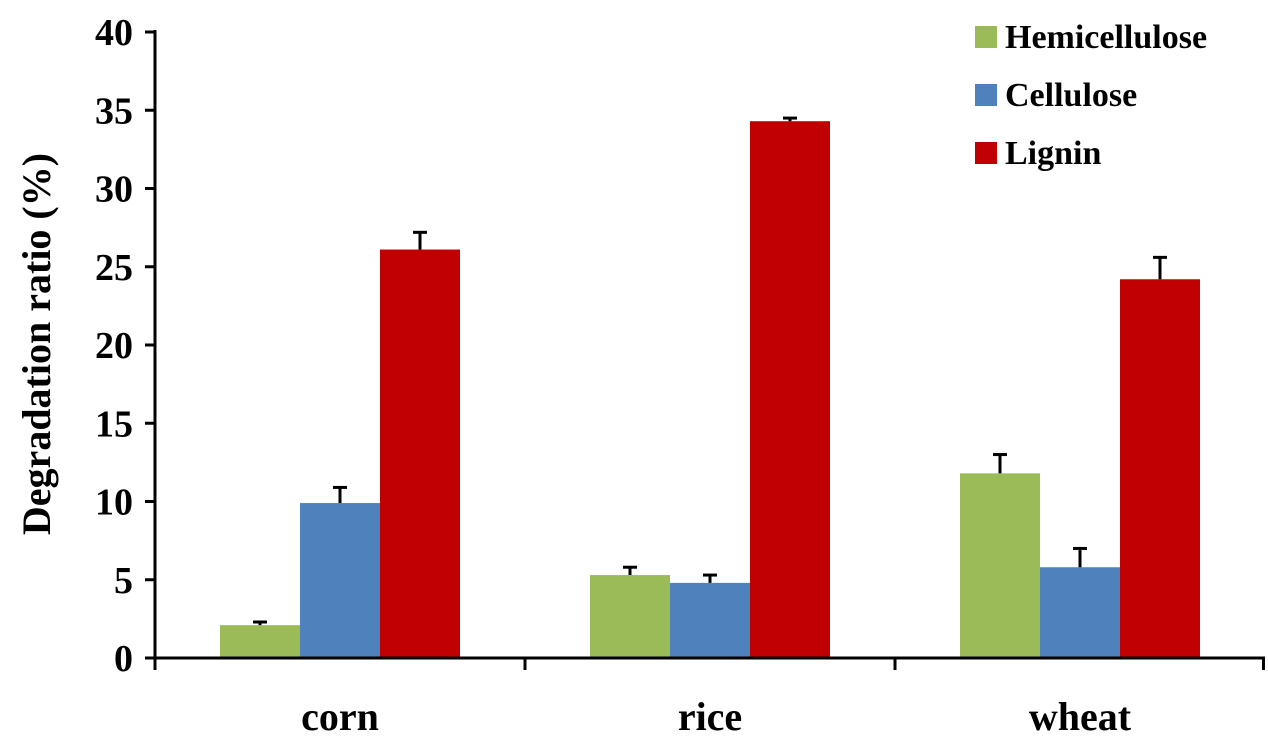 Image resolution: width=1268 pixels, height=737 pixels. What do you see at coordinates (420, 453) in the screenshot?
I see `bar-lignin-corn` at bounding box center [420, 453].